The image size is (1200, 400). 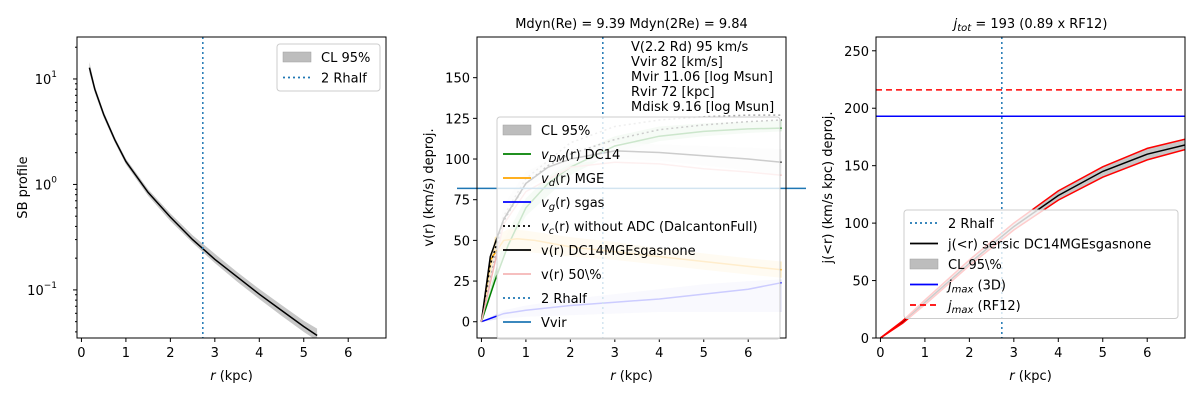 I want to click on y-tick-label: 125, so click(x=457, y=119).